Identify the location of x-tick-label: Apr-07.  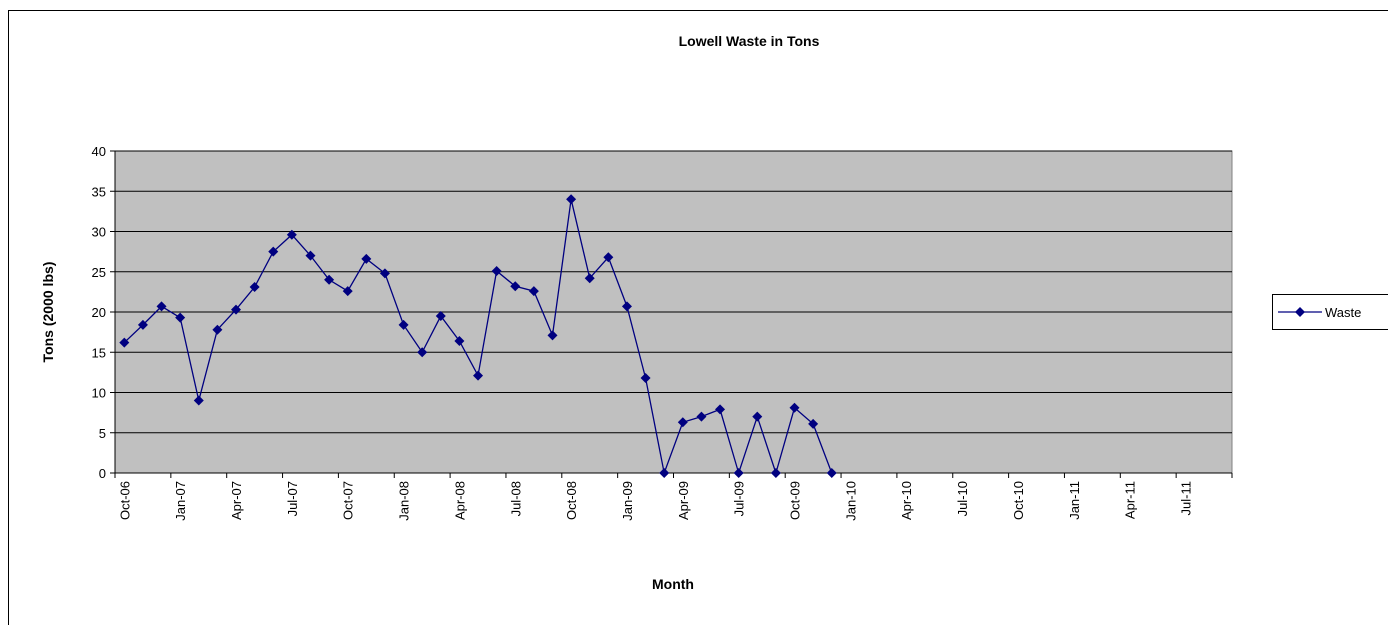
(236, 500).